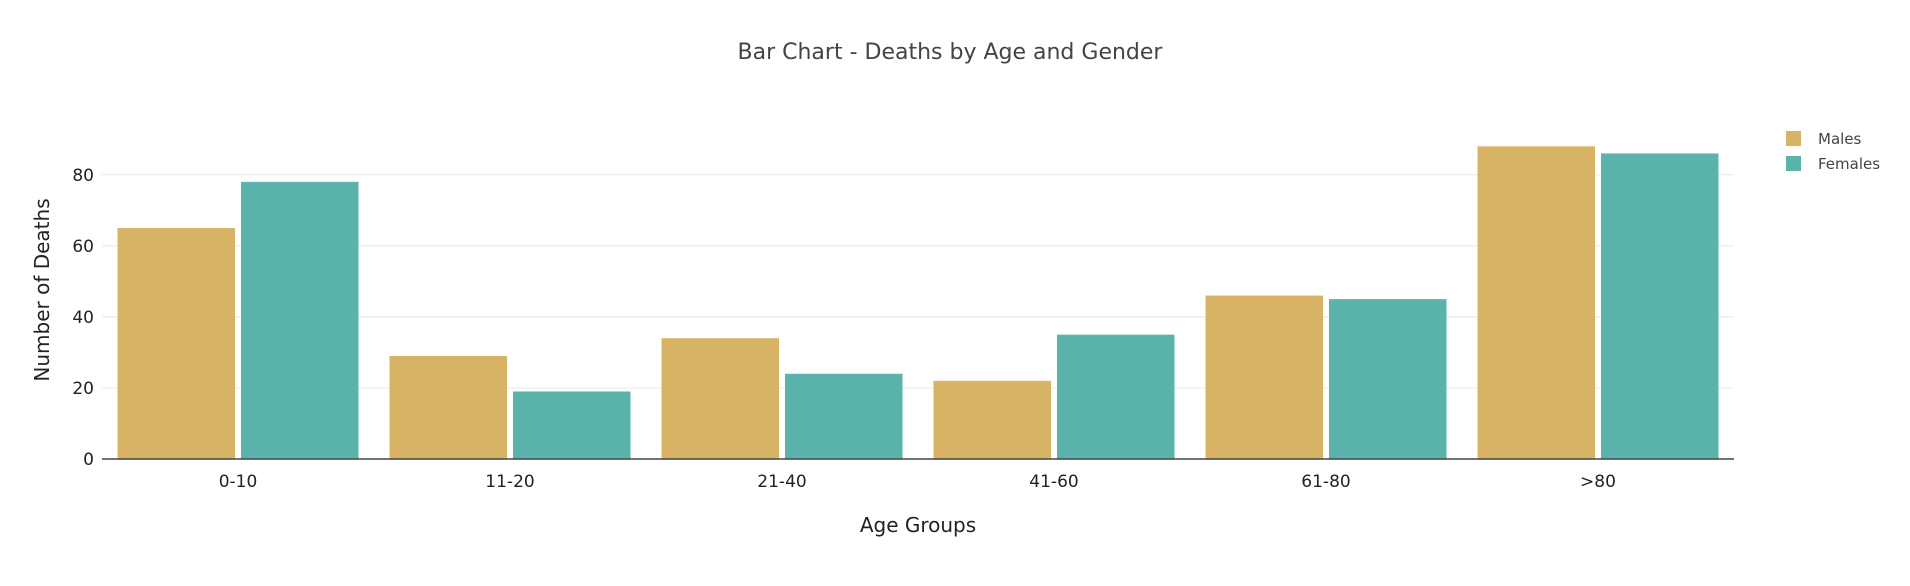 Image resolution: width=1910 pixels, height=586 pixels. I want to click on y-axis-title: Number of Deaths, so click(42, 289).